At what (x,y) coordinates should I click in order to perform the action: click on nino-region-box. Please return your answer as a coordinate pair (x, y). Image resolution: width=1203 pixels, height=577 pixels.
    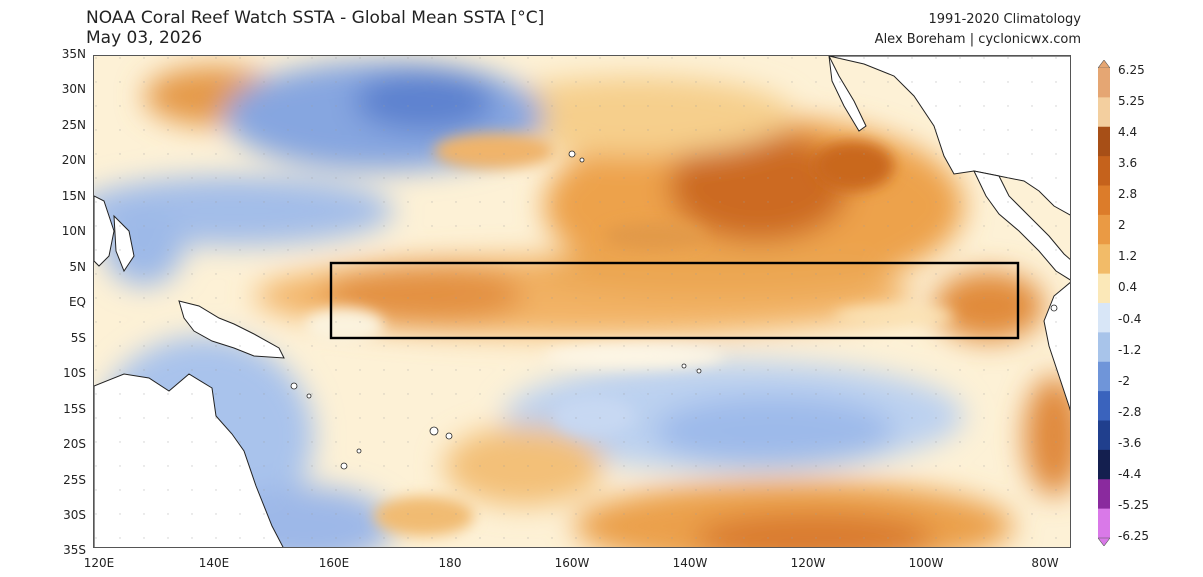
    Looking at the image, I should click on (674, 300).